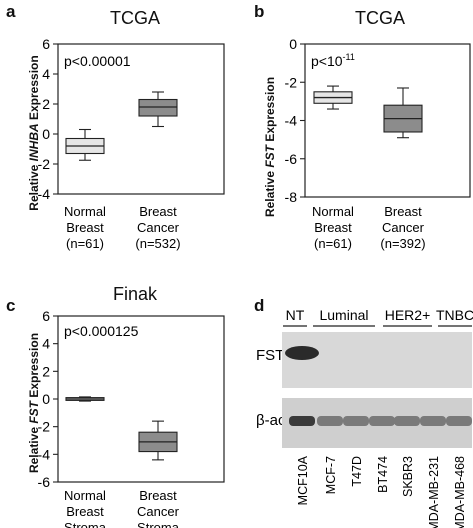  What do you see at coordinates (141, 119) in the screenshot?
I see `chart0-plot-frame` at bounding box center [141, 119].